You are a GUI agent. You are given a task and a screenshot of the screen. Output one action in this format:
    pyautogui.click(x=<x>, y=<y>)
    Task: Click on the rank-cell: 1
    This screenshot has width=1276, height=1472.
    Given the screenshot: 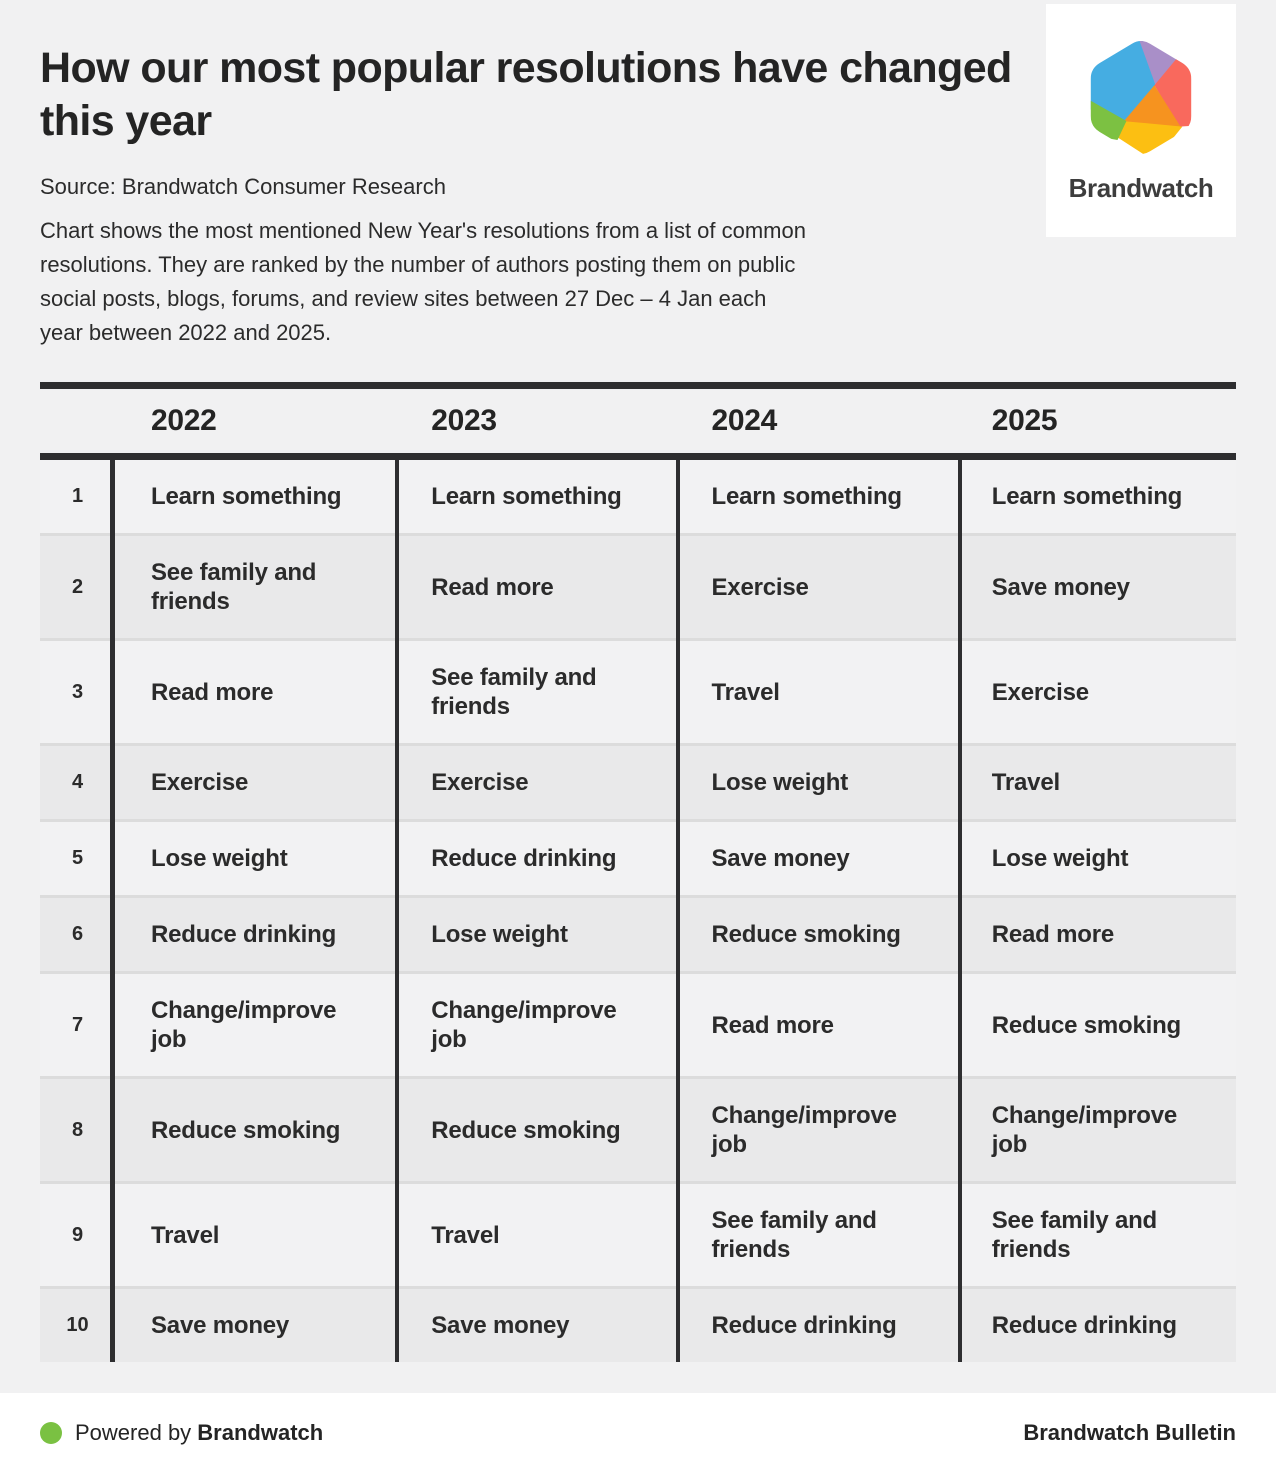 What is the action you would take?
    pyautogui.click(x=77, y=496)
    